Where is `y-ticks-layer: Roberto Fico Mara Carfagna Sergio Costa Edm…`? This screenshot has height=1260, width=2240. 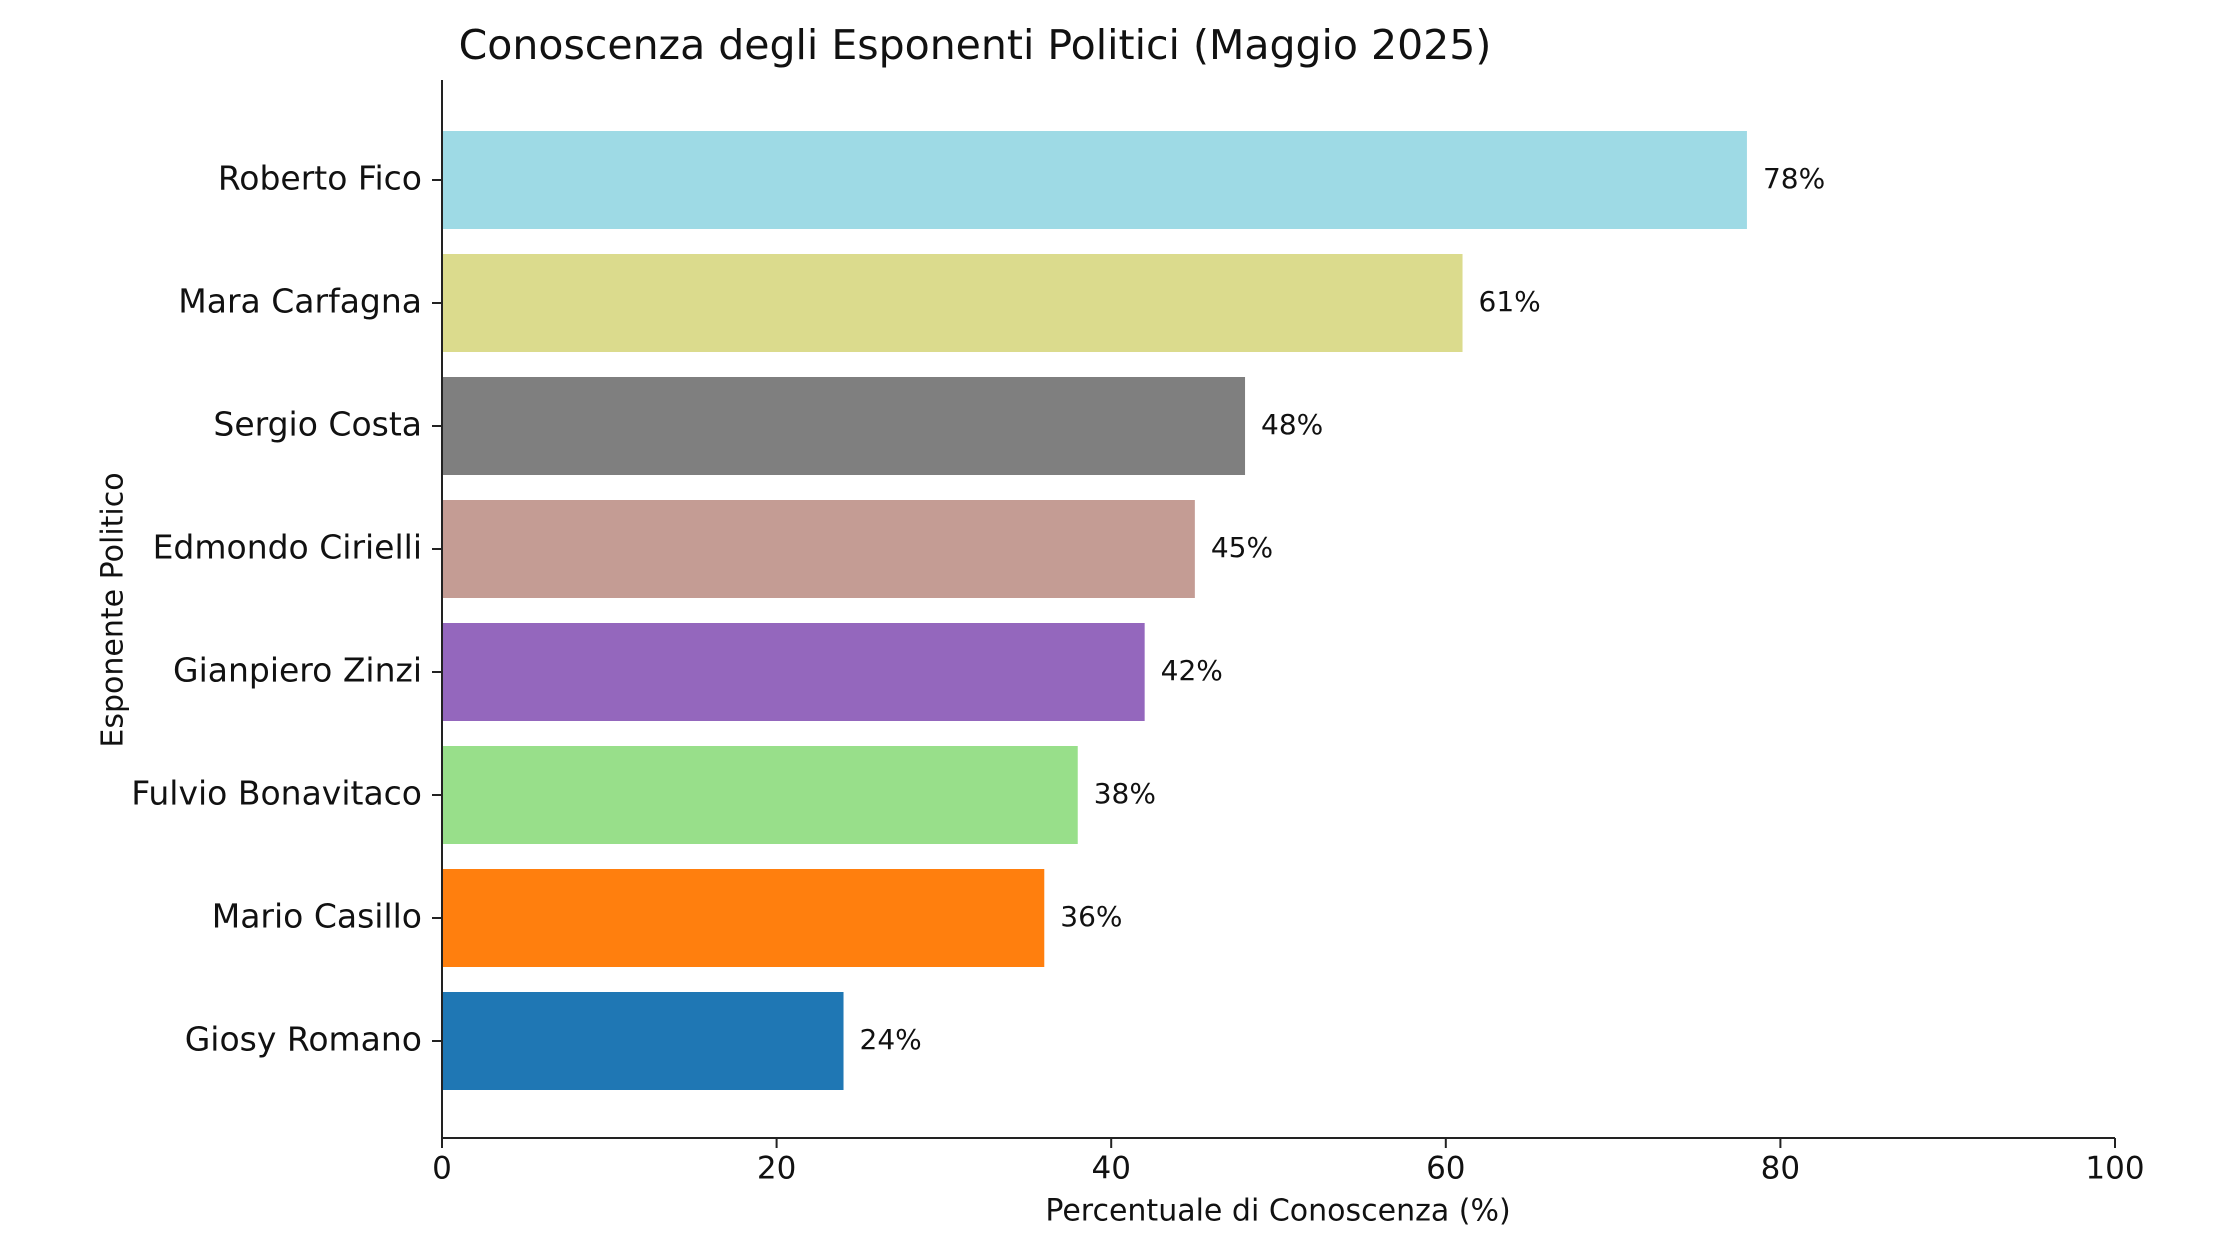 y-ticks-layer: Roberto Fico Mara Carfagna Sergio Costa Edm… is located at coordinates (286, 609).